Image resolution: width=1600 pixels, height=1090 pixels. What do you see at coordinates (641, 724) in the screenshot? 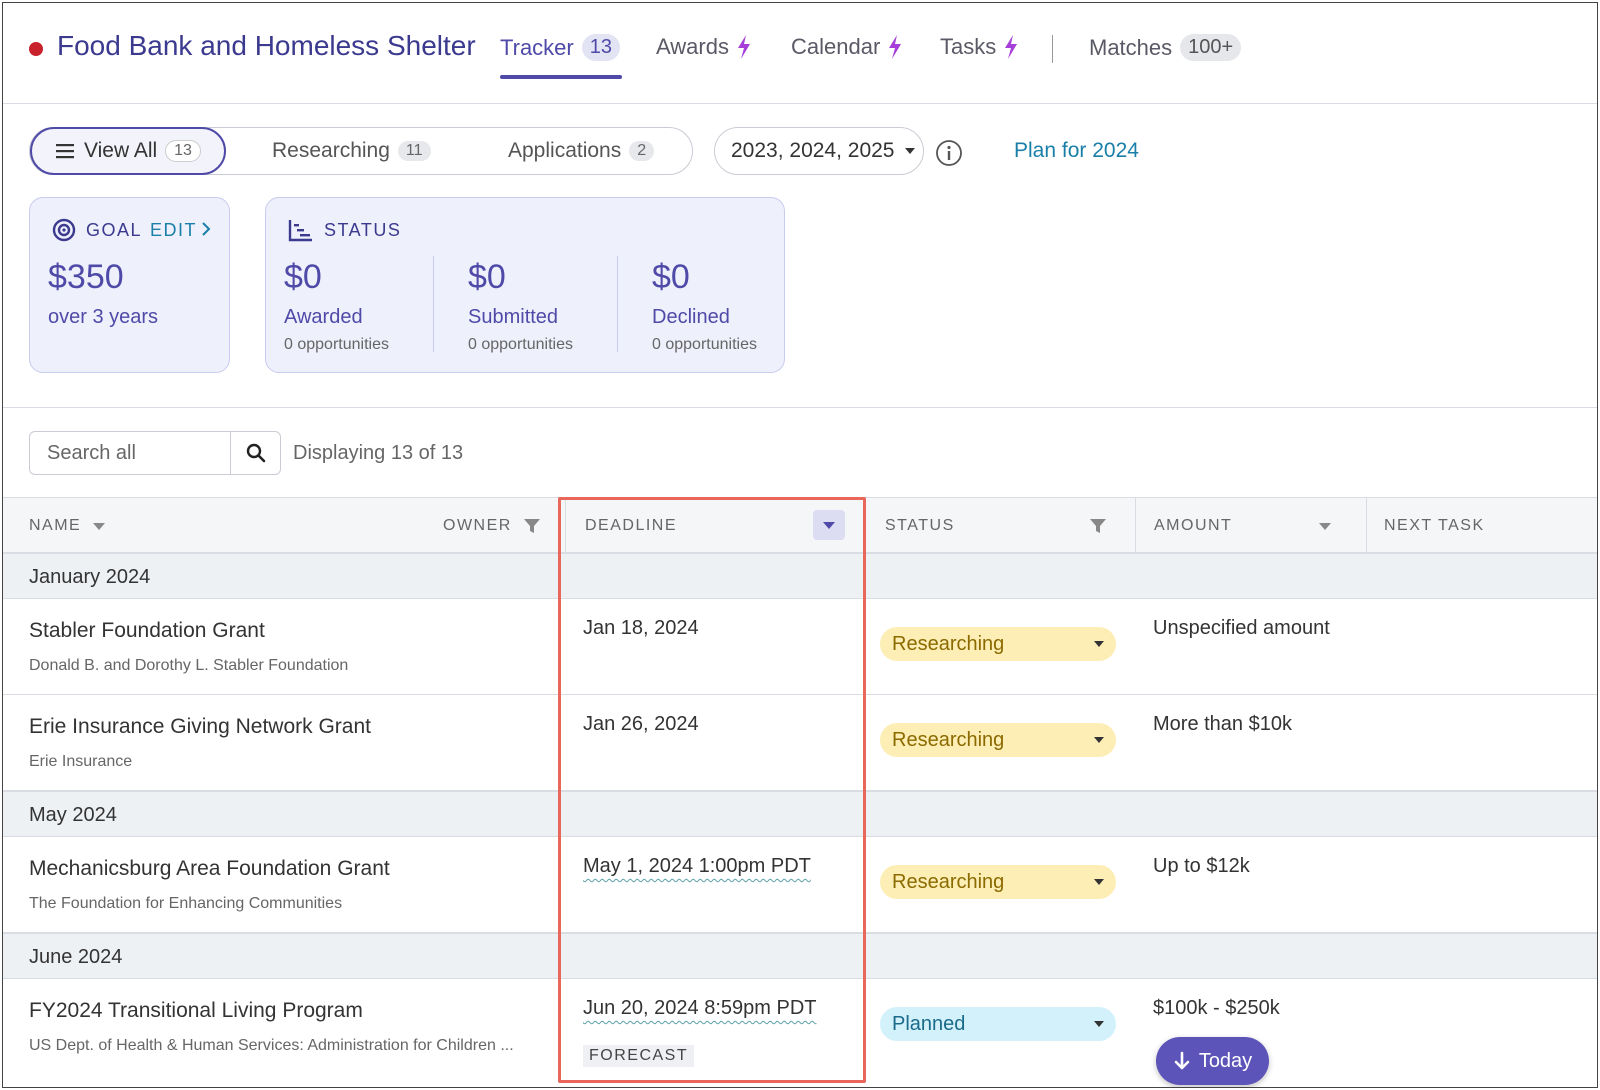
I see `deadline-value: Jan 26, 2024` at bounding box center [641, 724].